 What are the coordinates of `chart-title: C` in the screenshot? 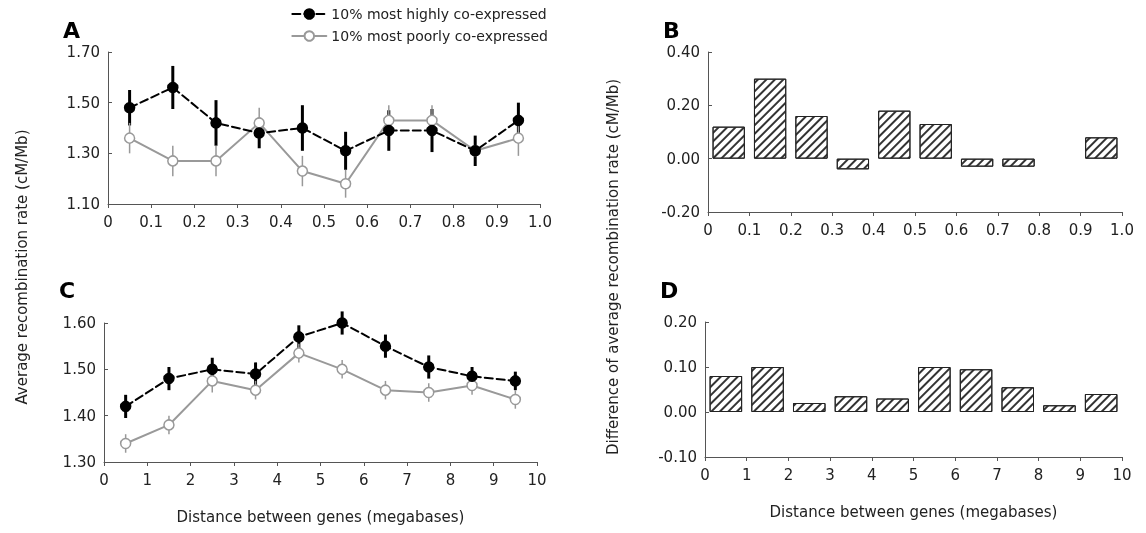 It's located at (67, 290).